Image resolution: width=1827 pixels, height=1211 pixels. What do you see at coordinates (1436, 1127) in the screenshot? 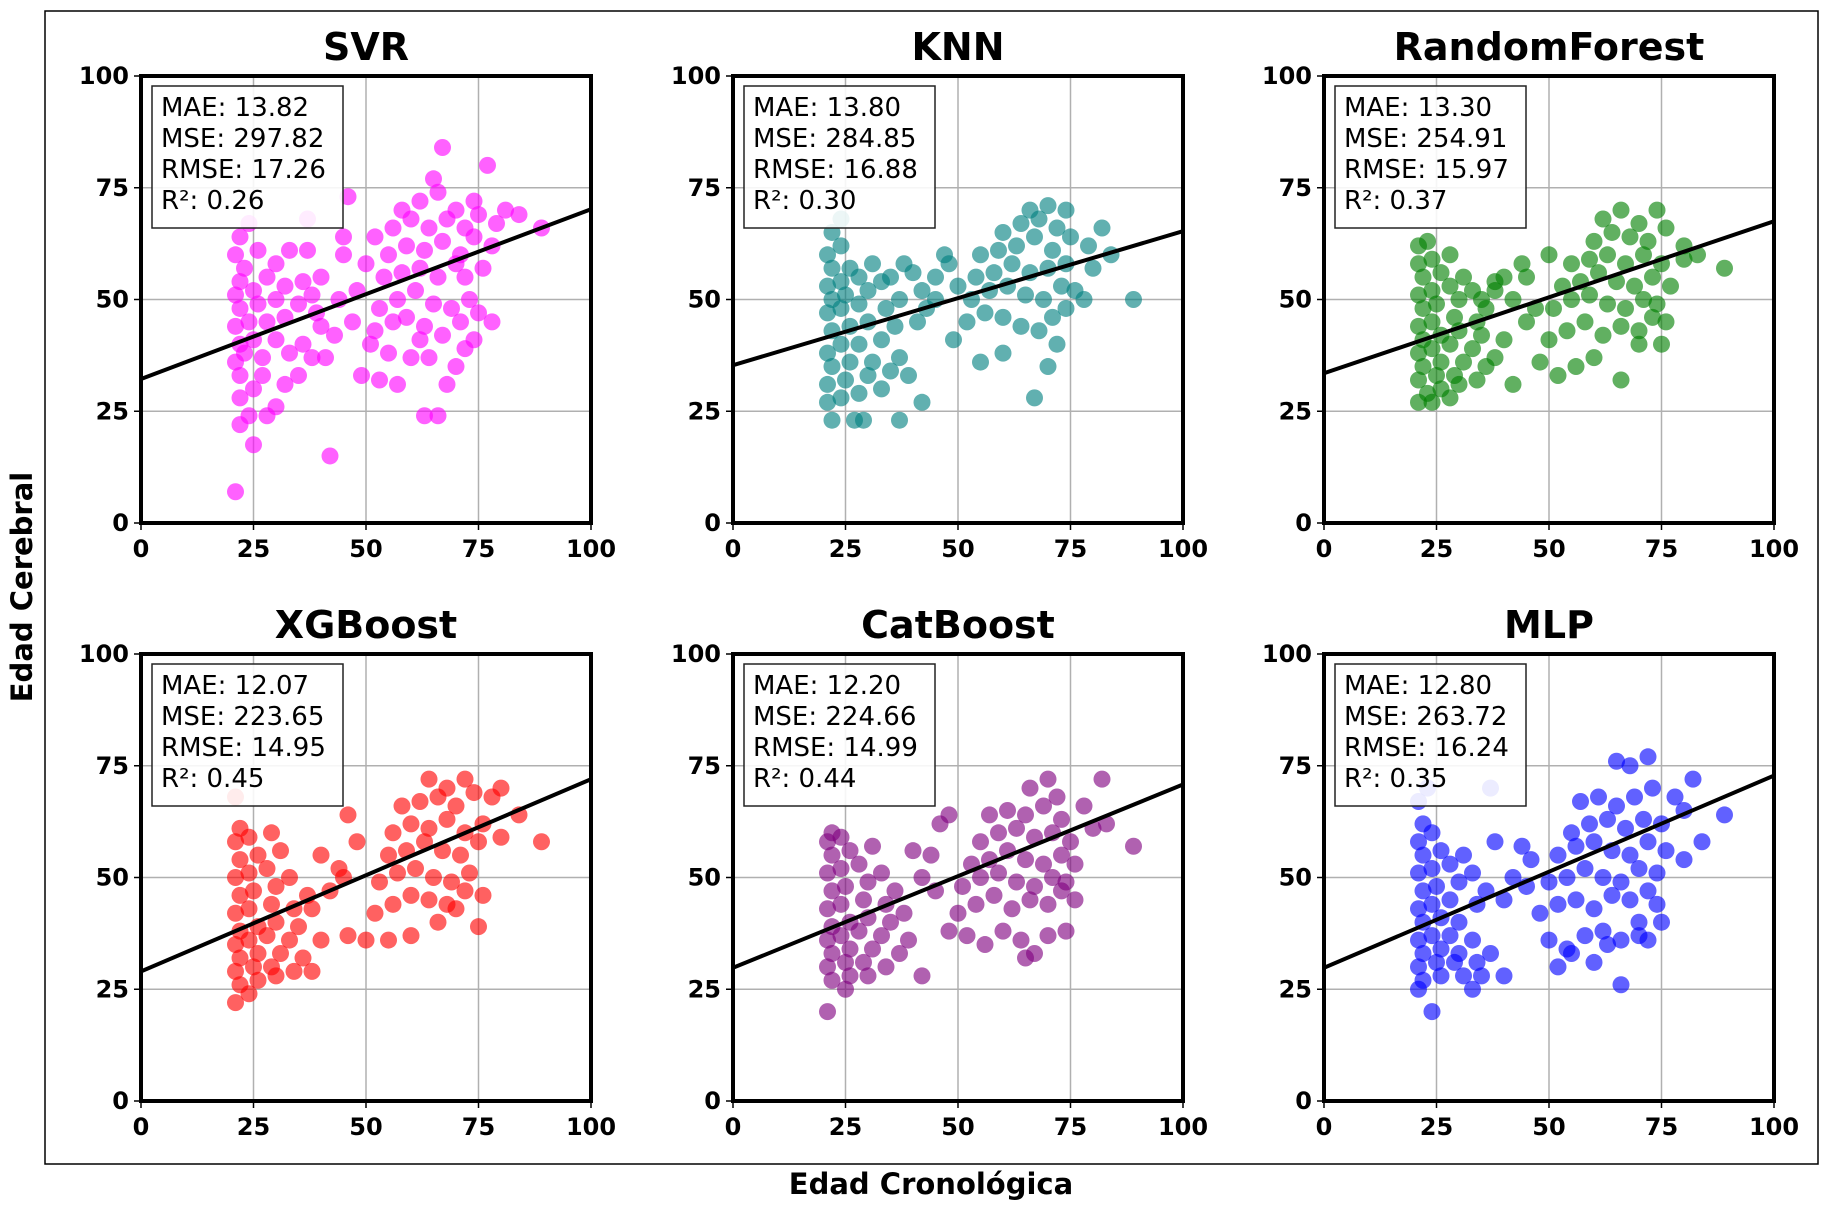
I see `x-tick-label: 25` at bounding box center [1436, 1127].